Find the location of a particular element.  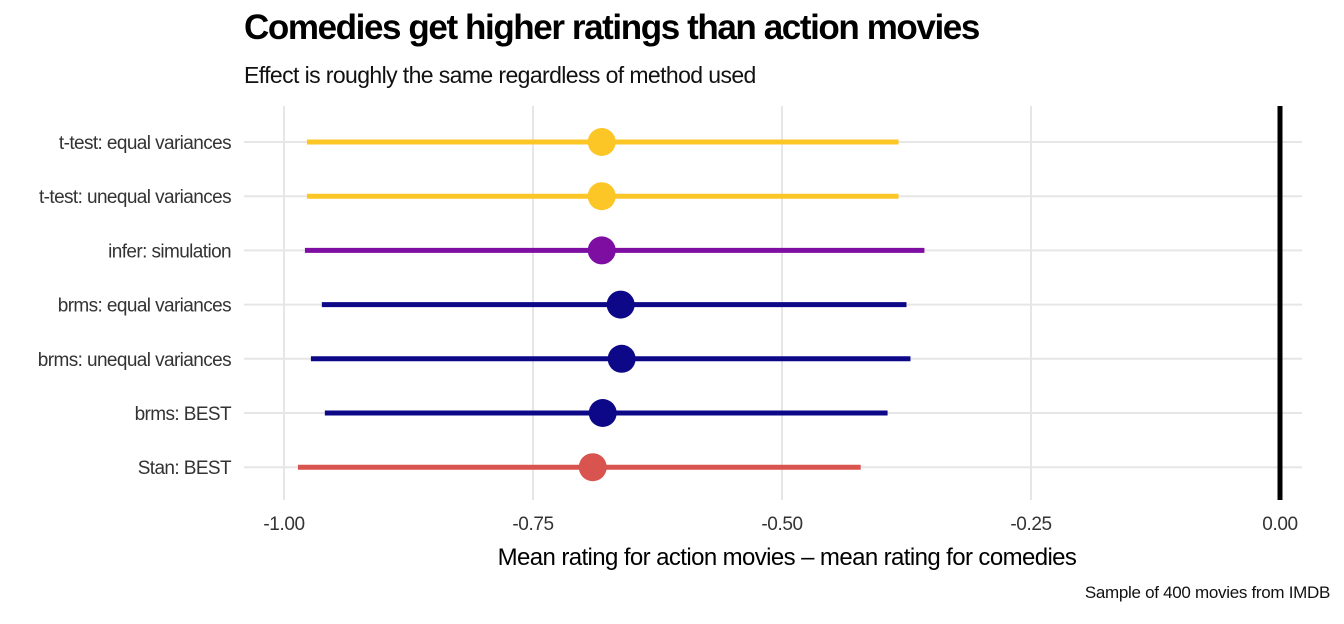

x-tick-label: -0.50 is located at coordinates (781, 524).